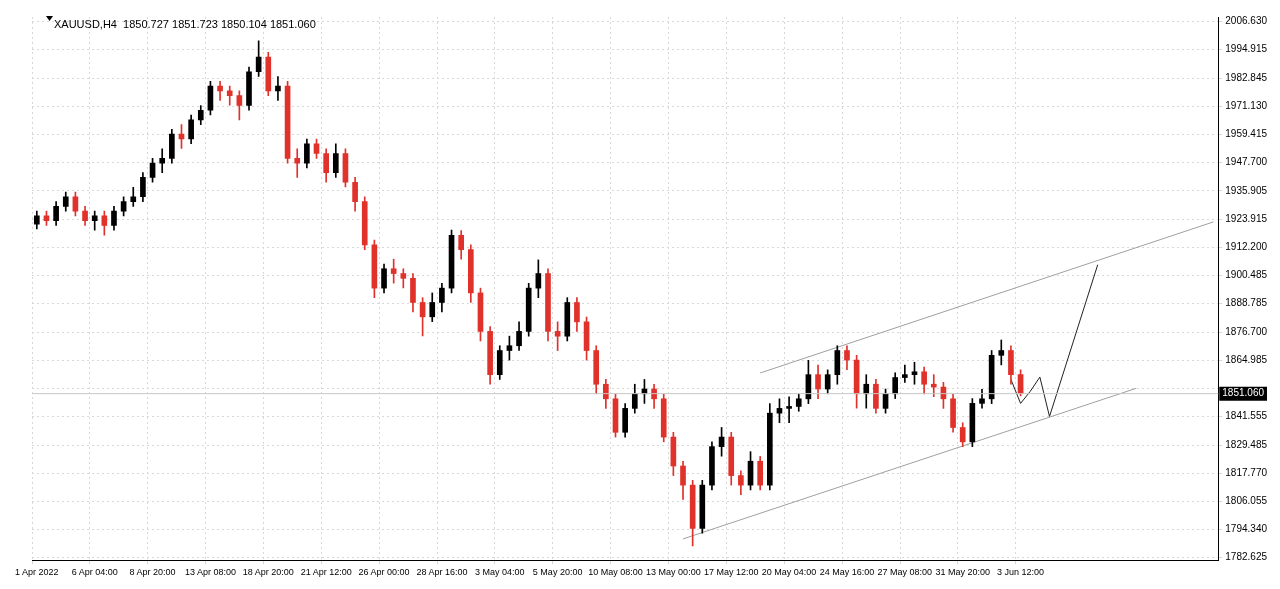 This screenshot has height=589, width=1280. I want to click on y-tick-label: 1947.700, so click(1246, 162).